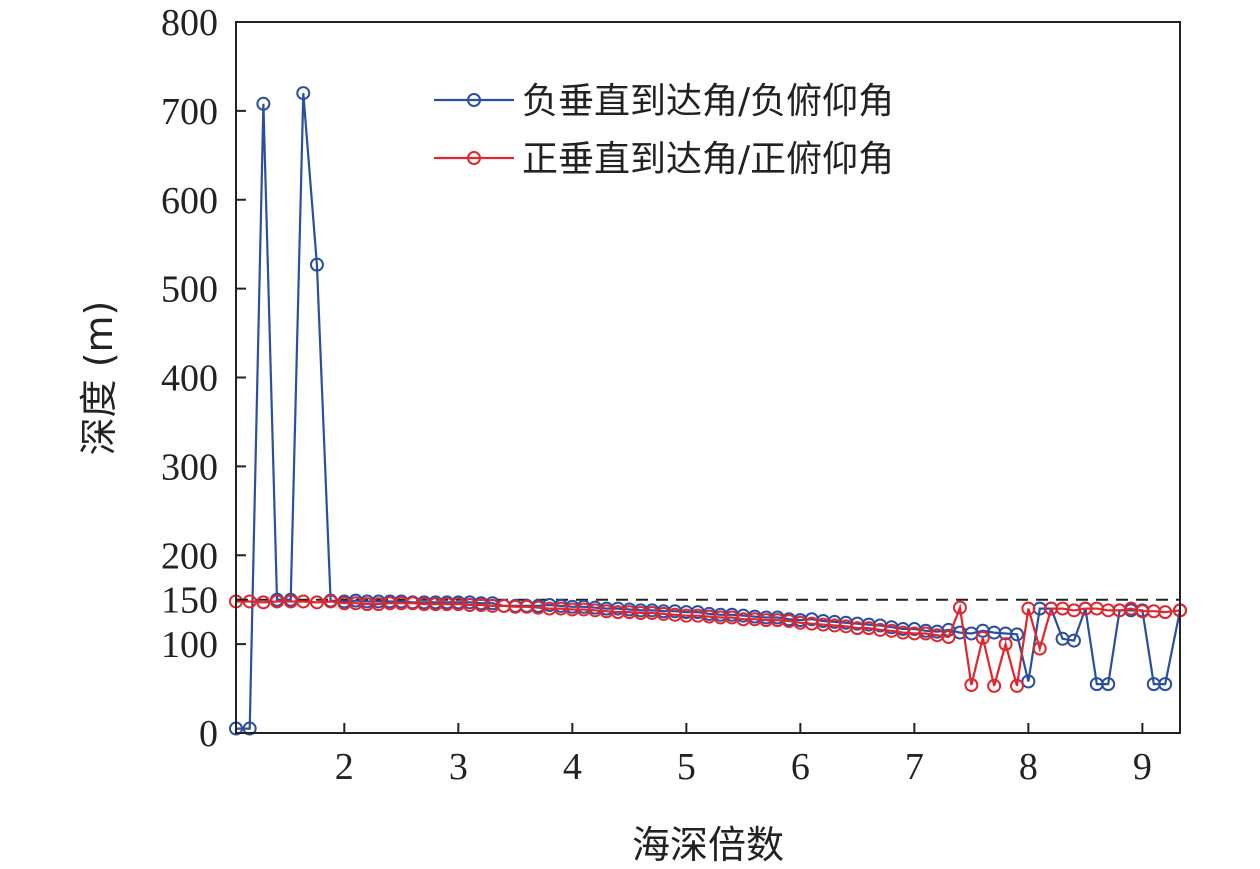 The width and height of the screenshot is (1260, 869). Describe the element at coordinates (344, 767) in the screenshot. I see `x-tick-label: 2` at that location.